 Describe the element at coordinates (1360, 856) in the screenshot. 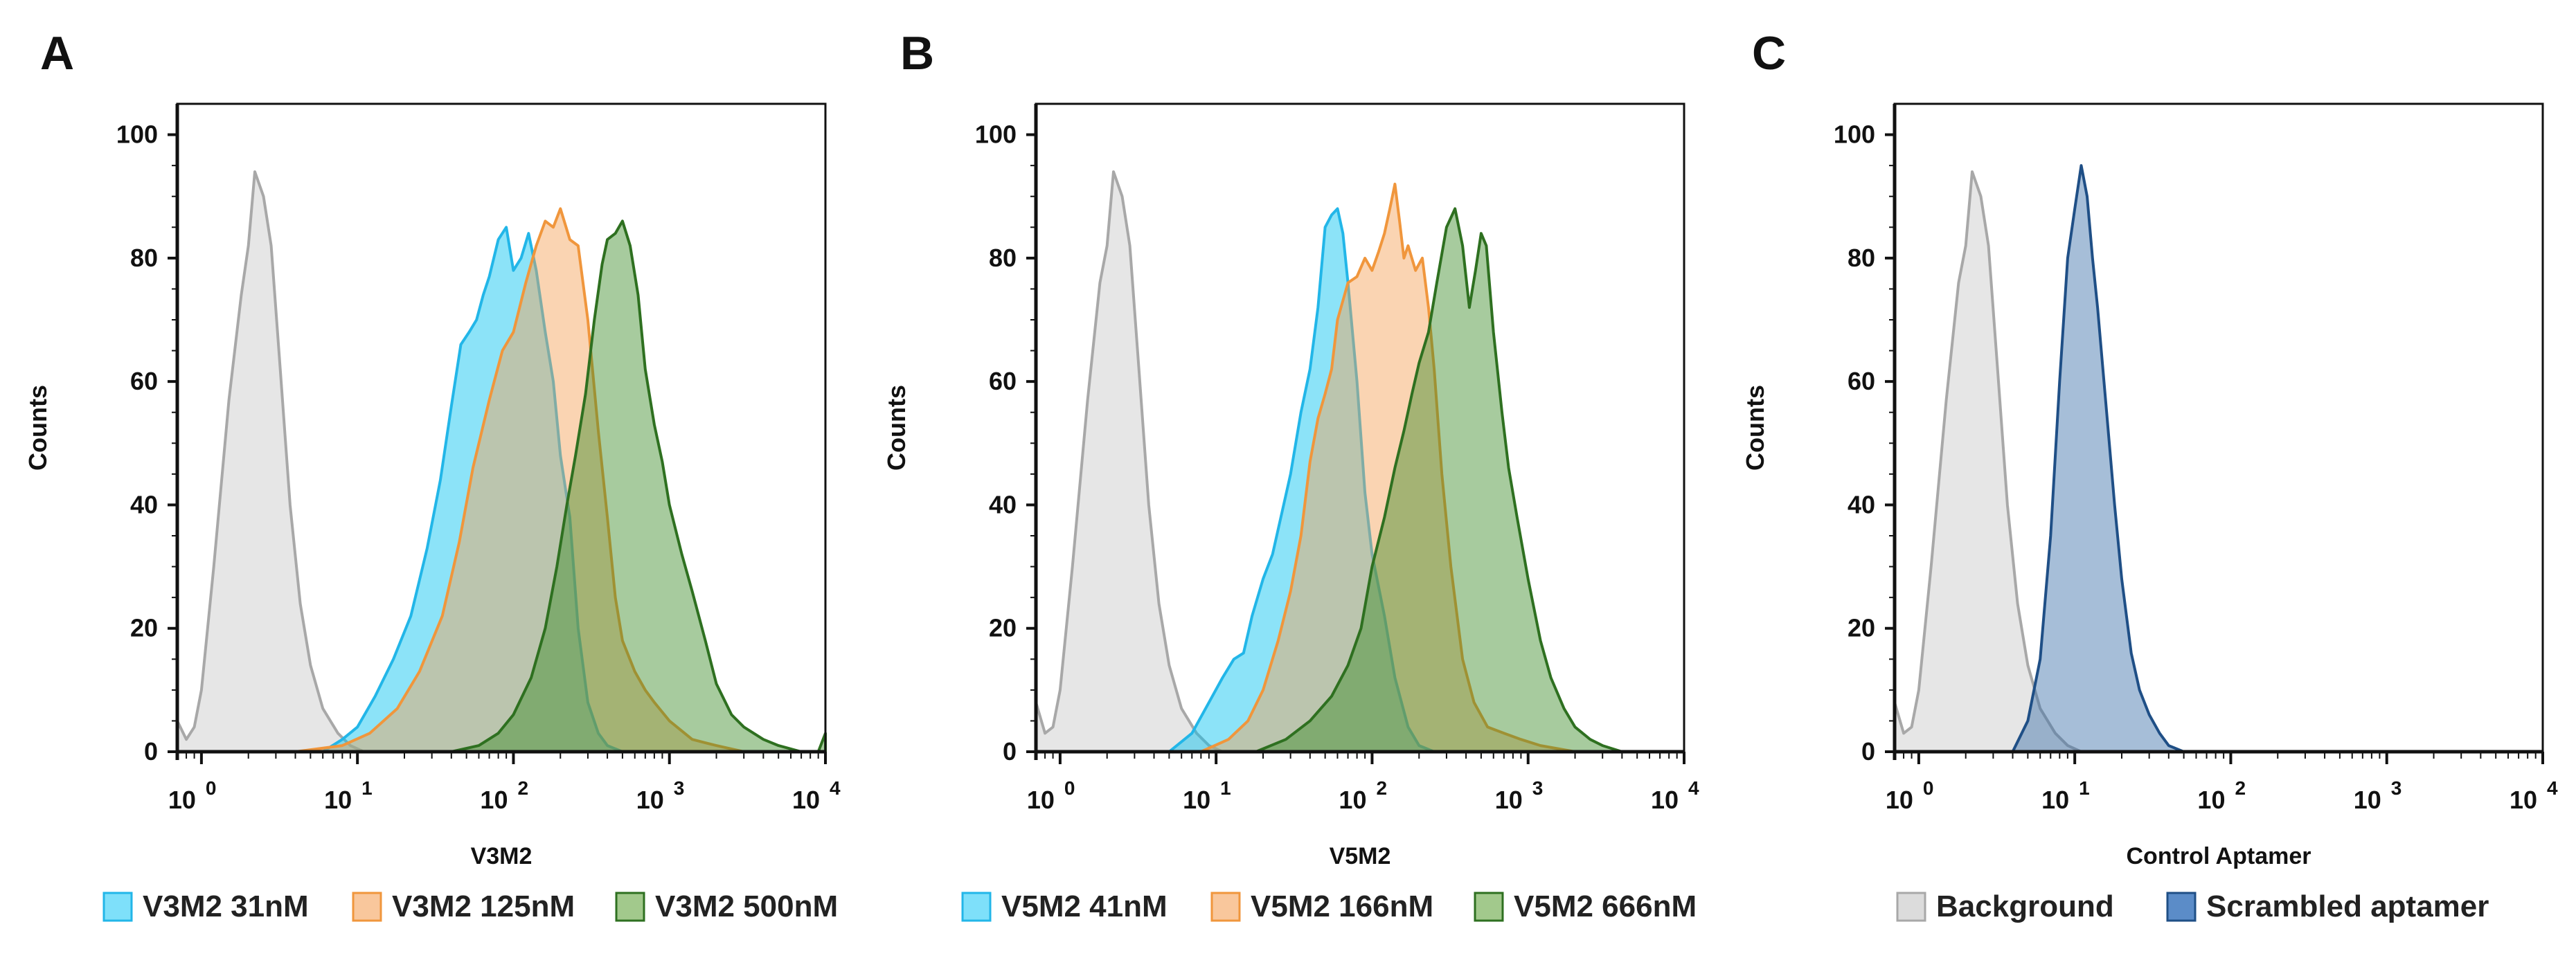

I see `x-axis-label: V5M2` at that location.